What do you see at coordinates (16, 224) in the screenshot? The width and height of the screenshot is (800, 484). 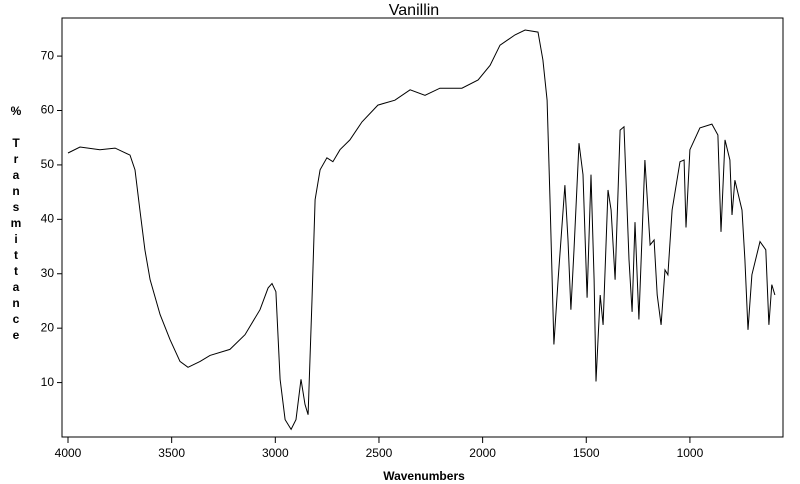 I see `y-axis-label: % Transmittance` at bounding box center [16, 224].